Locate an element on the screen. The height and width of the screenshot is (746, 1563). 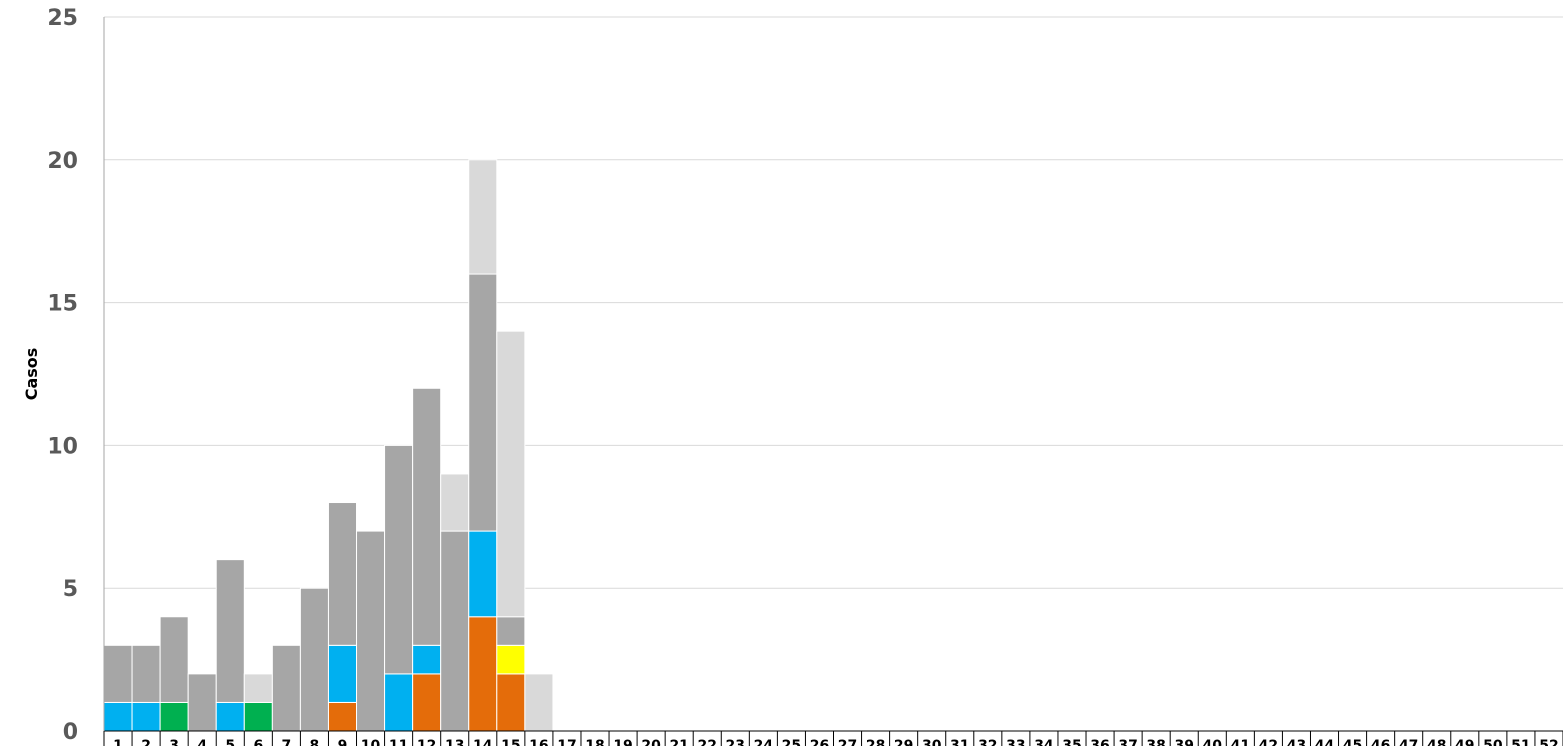
x-tick-label: 36 is located at coordinates (1099, 742).